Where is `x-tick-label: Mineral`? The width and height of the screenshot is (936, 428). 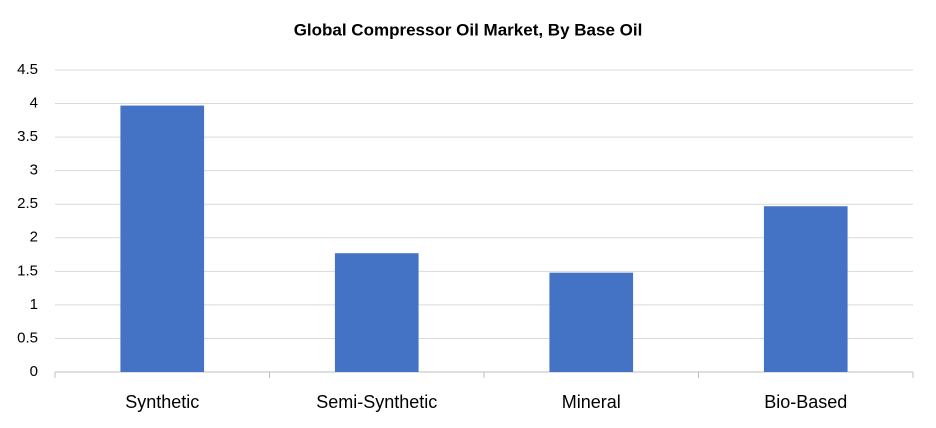
x-tick-label: Mineral is located at coordinates (591, 402).